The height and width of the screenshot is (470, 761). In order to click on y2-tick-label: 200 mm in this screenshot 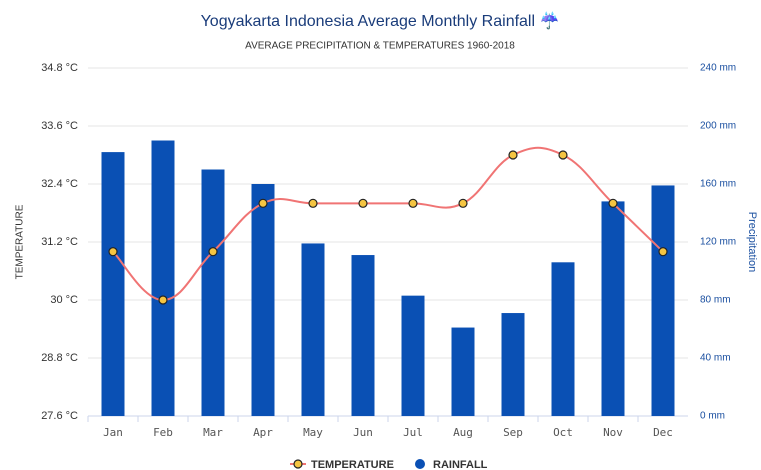, I will do `click(718, 126)`.